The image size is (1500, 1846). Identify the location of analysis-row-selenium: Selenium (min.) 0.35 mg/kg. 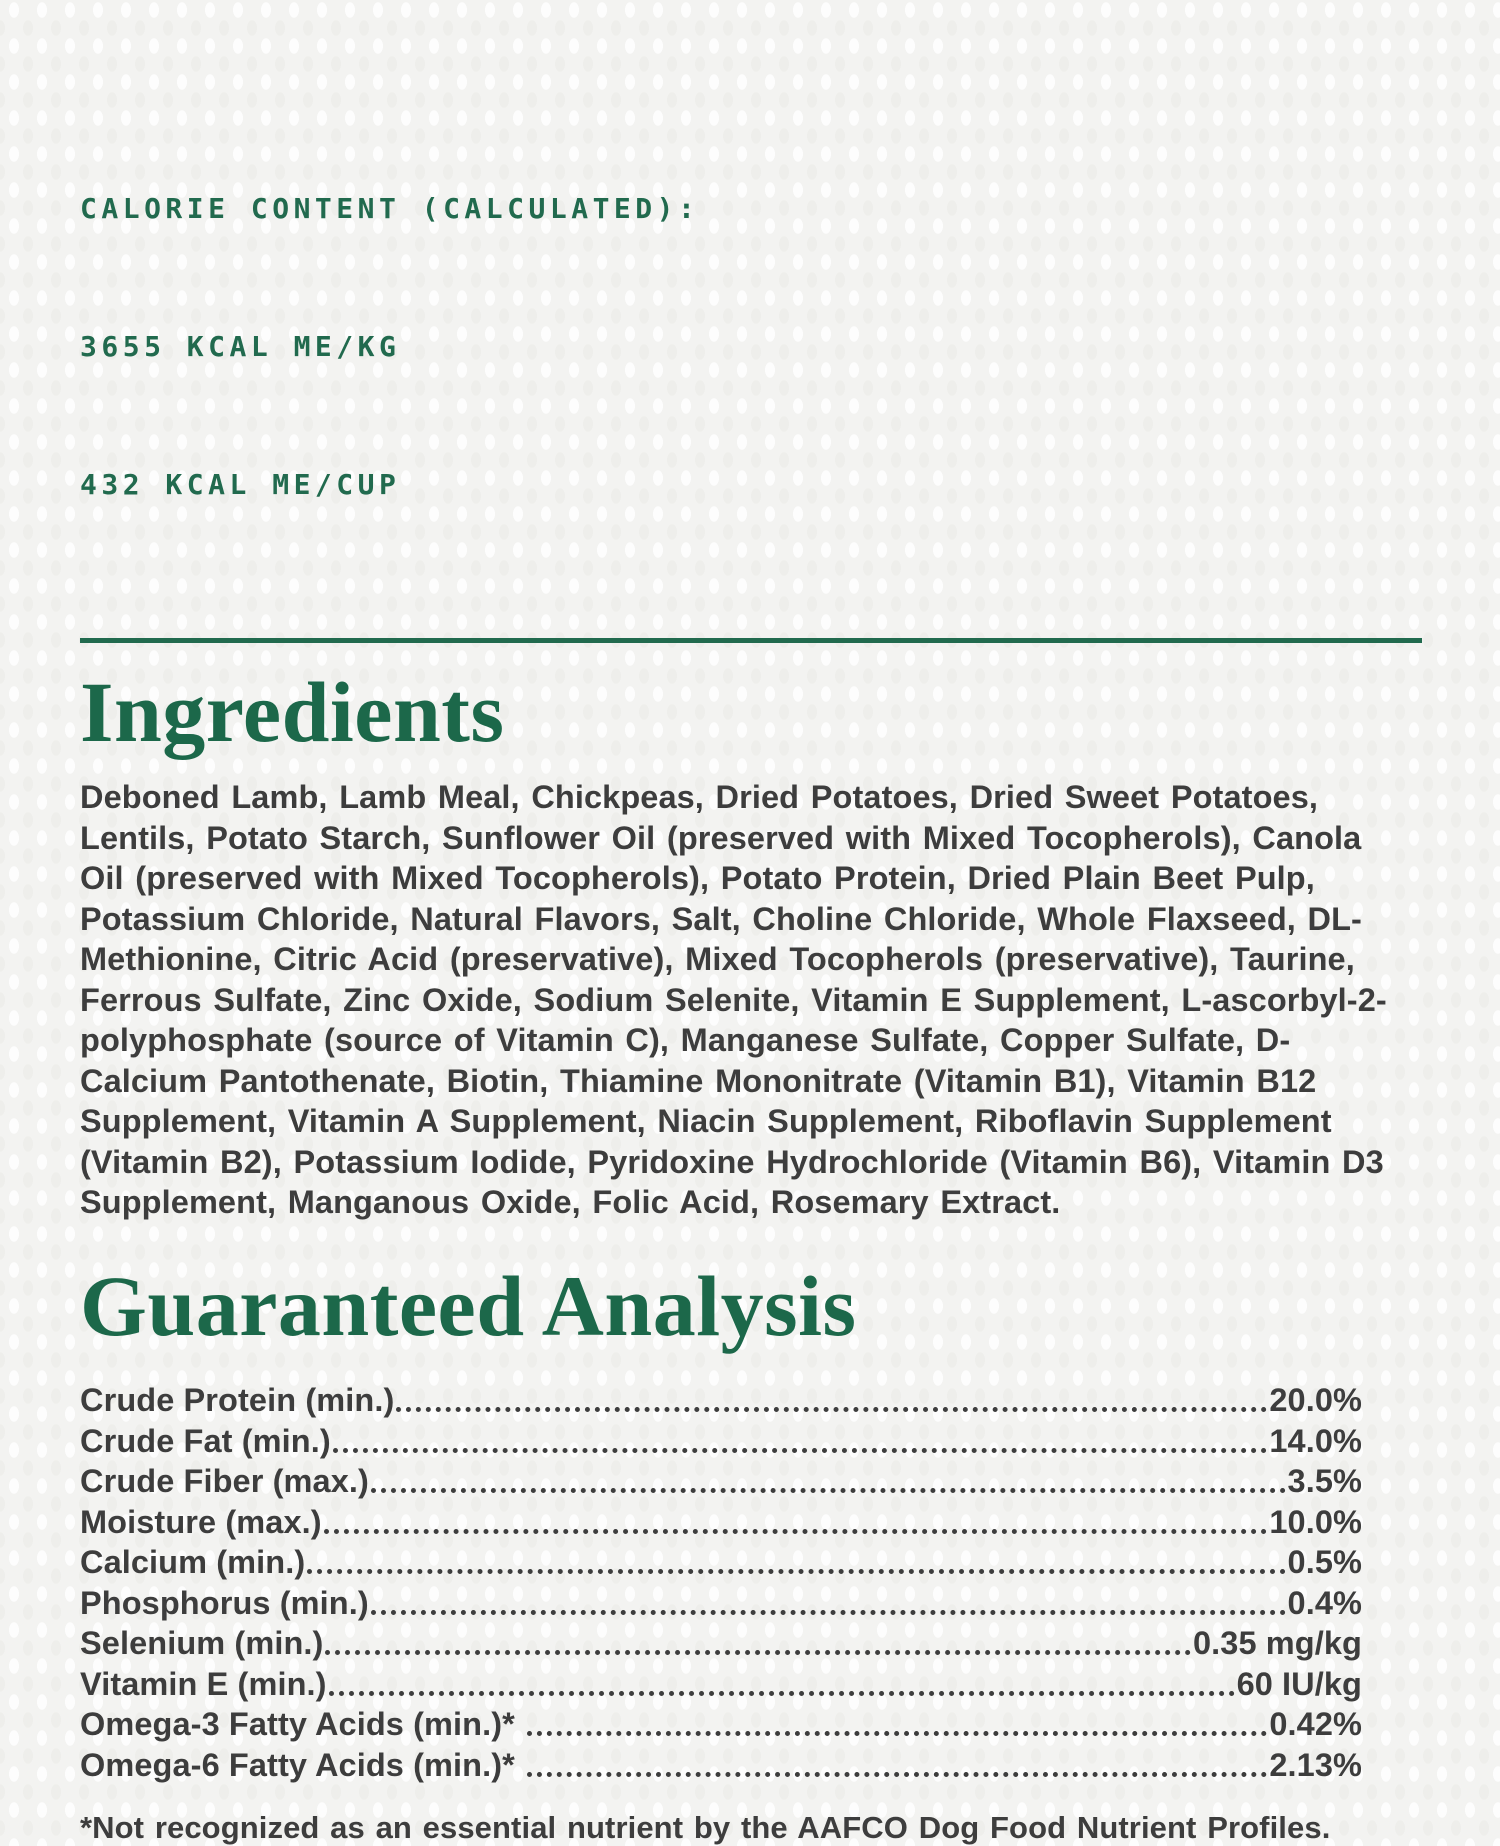
(721, 1642).